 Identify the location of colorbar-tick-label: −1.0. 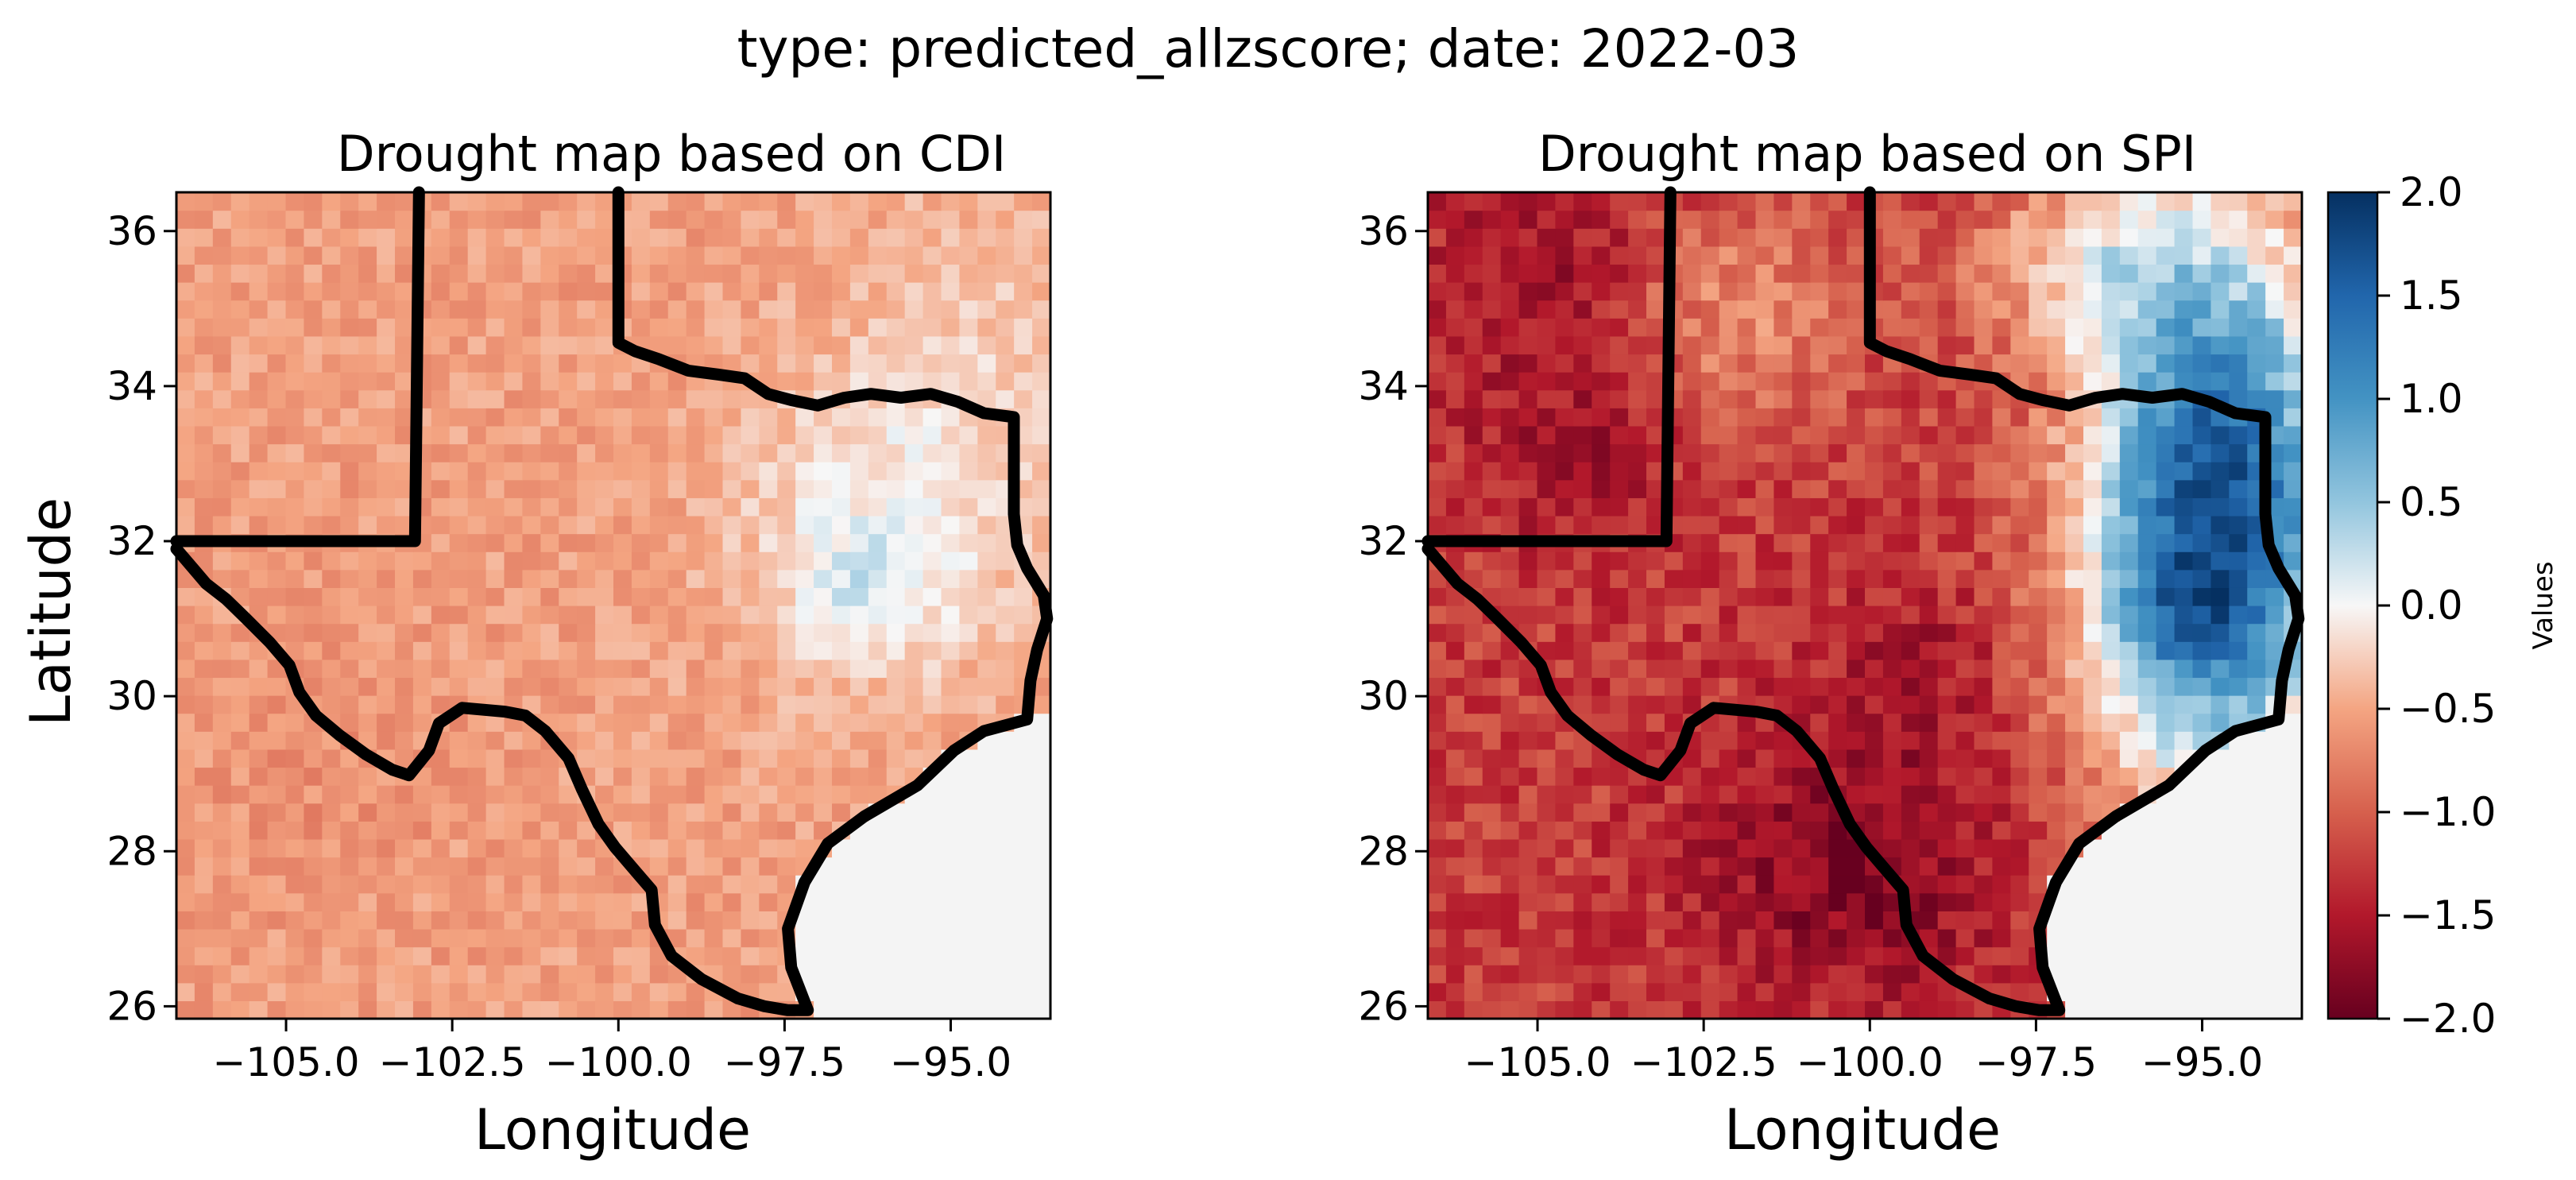
(2448, 812).